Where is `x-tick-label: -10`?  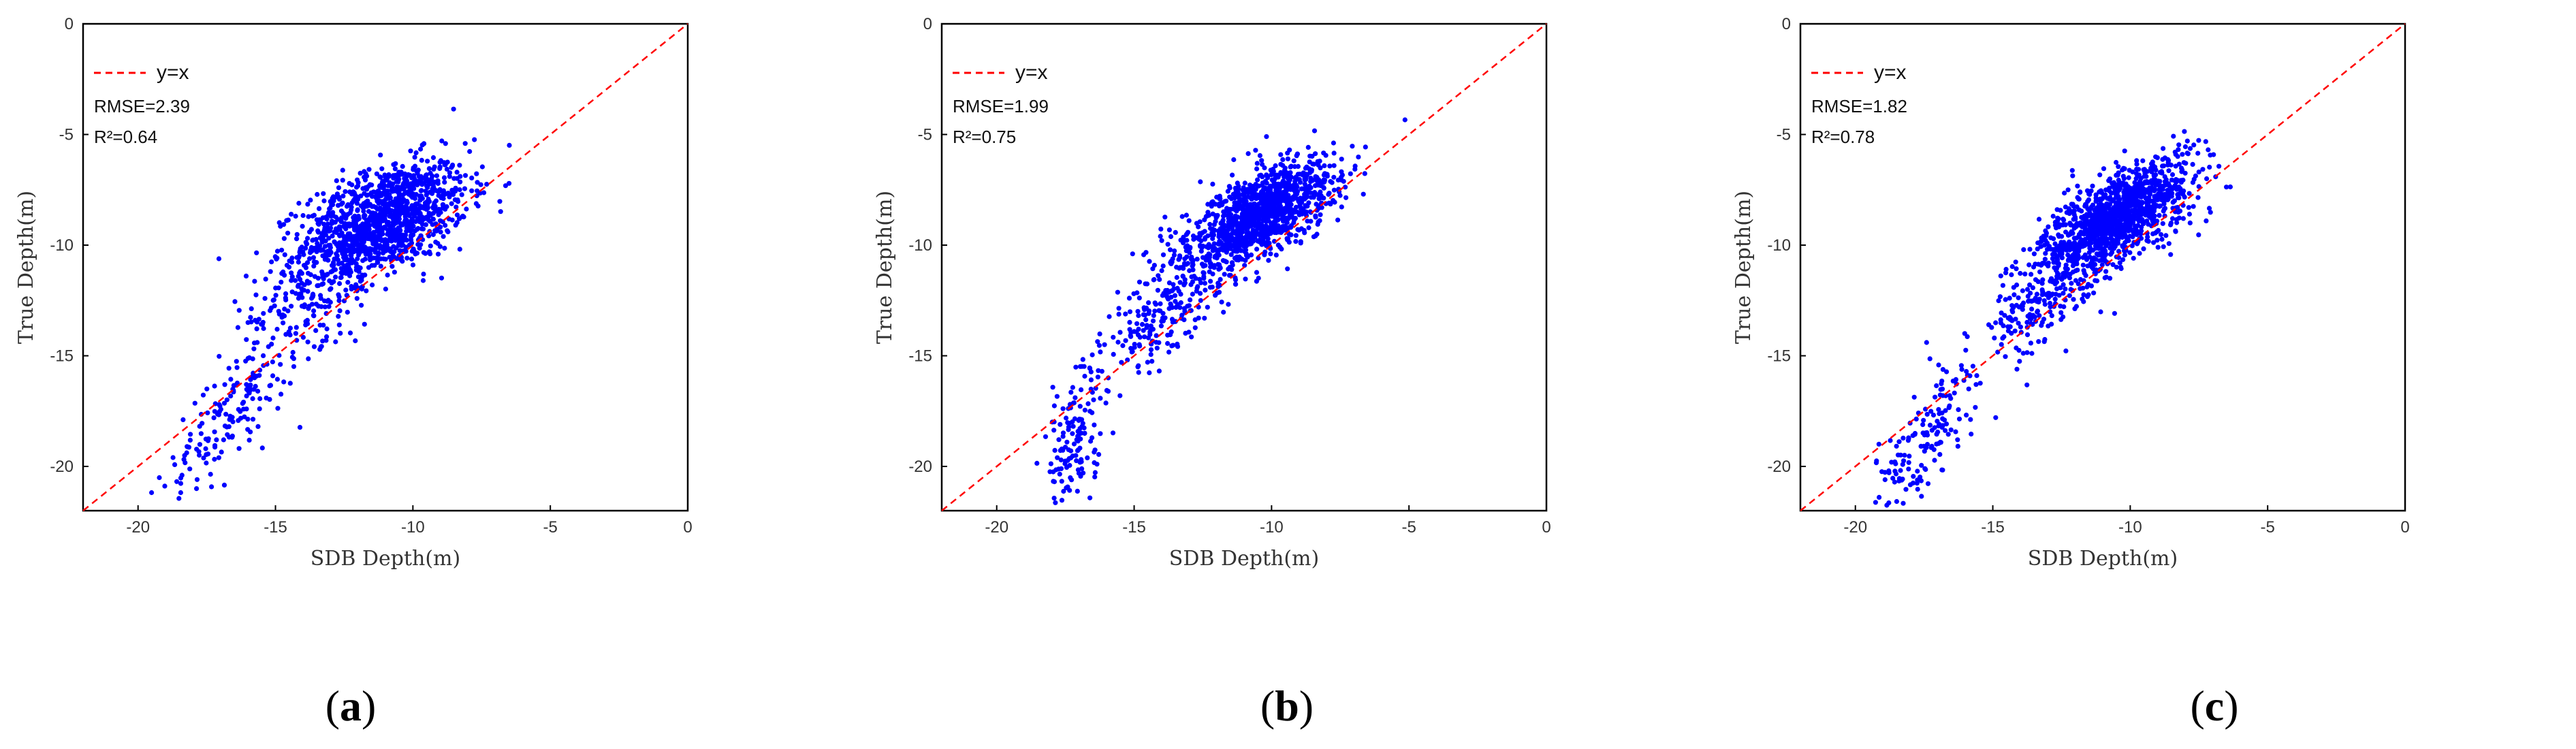 x-tick-label: -10 is located at coordinates (1272, 527).